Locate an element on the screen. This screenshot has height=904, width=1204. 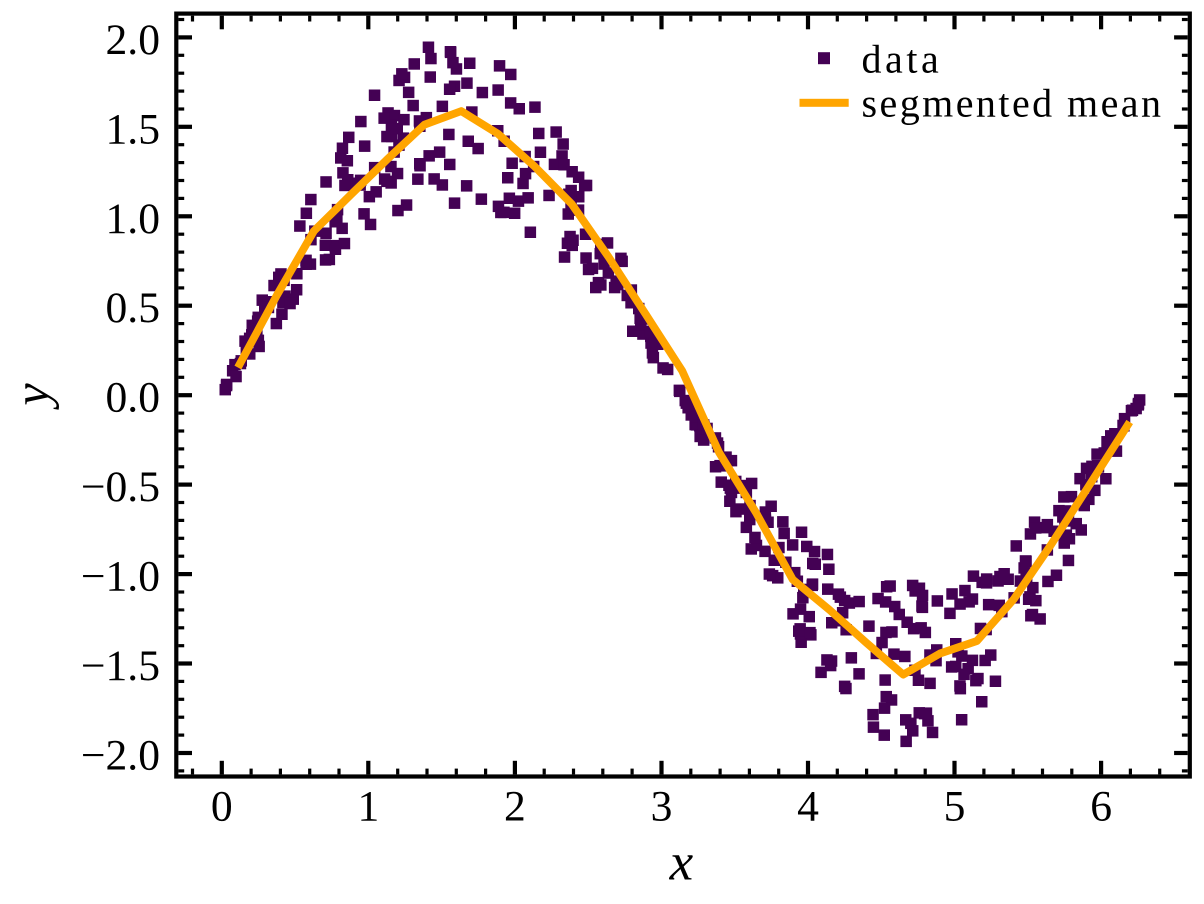
svg-text: 1 is located at coordinates (369, 807).